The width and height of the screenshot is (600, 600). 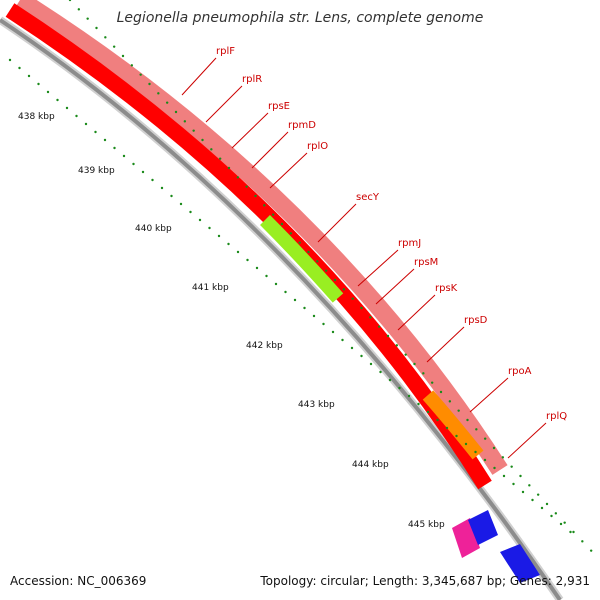 I want to click on gene-label: rplR, so click(x=252, y=79).